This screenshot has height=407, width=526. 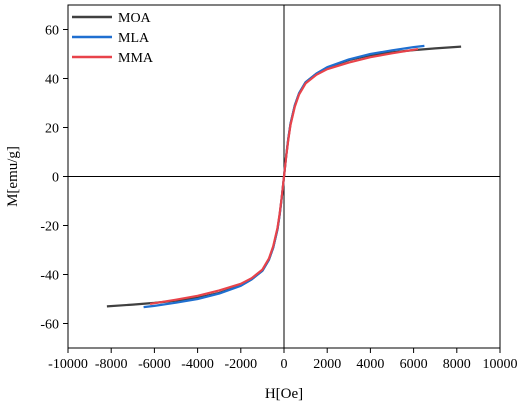 I want to click on x-tick-label: -4000, so click(x=197, y=364).